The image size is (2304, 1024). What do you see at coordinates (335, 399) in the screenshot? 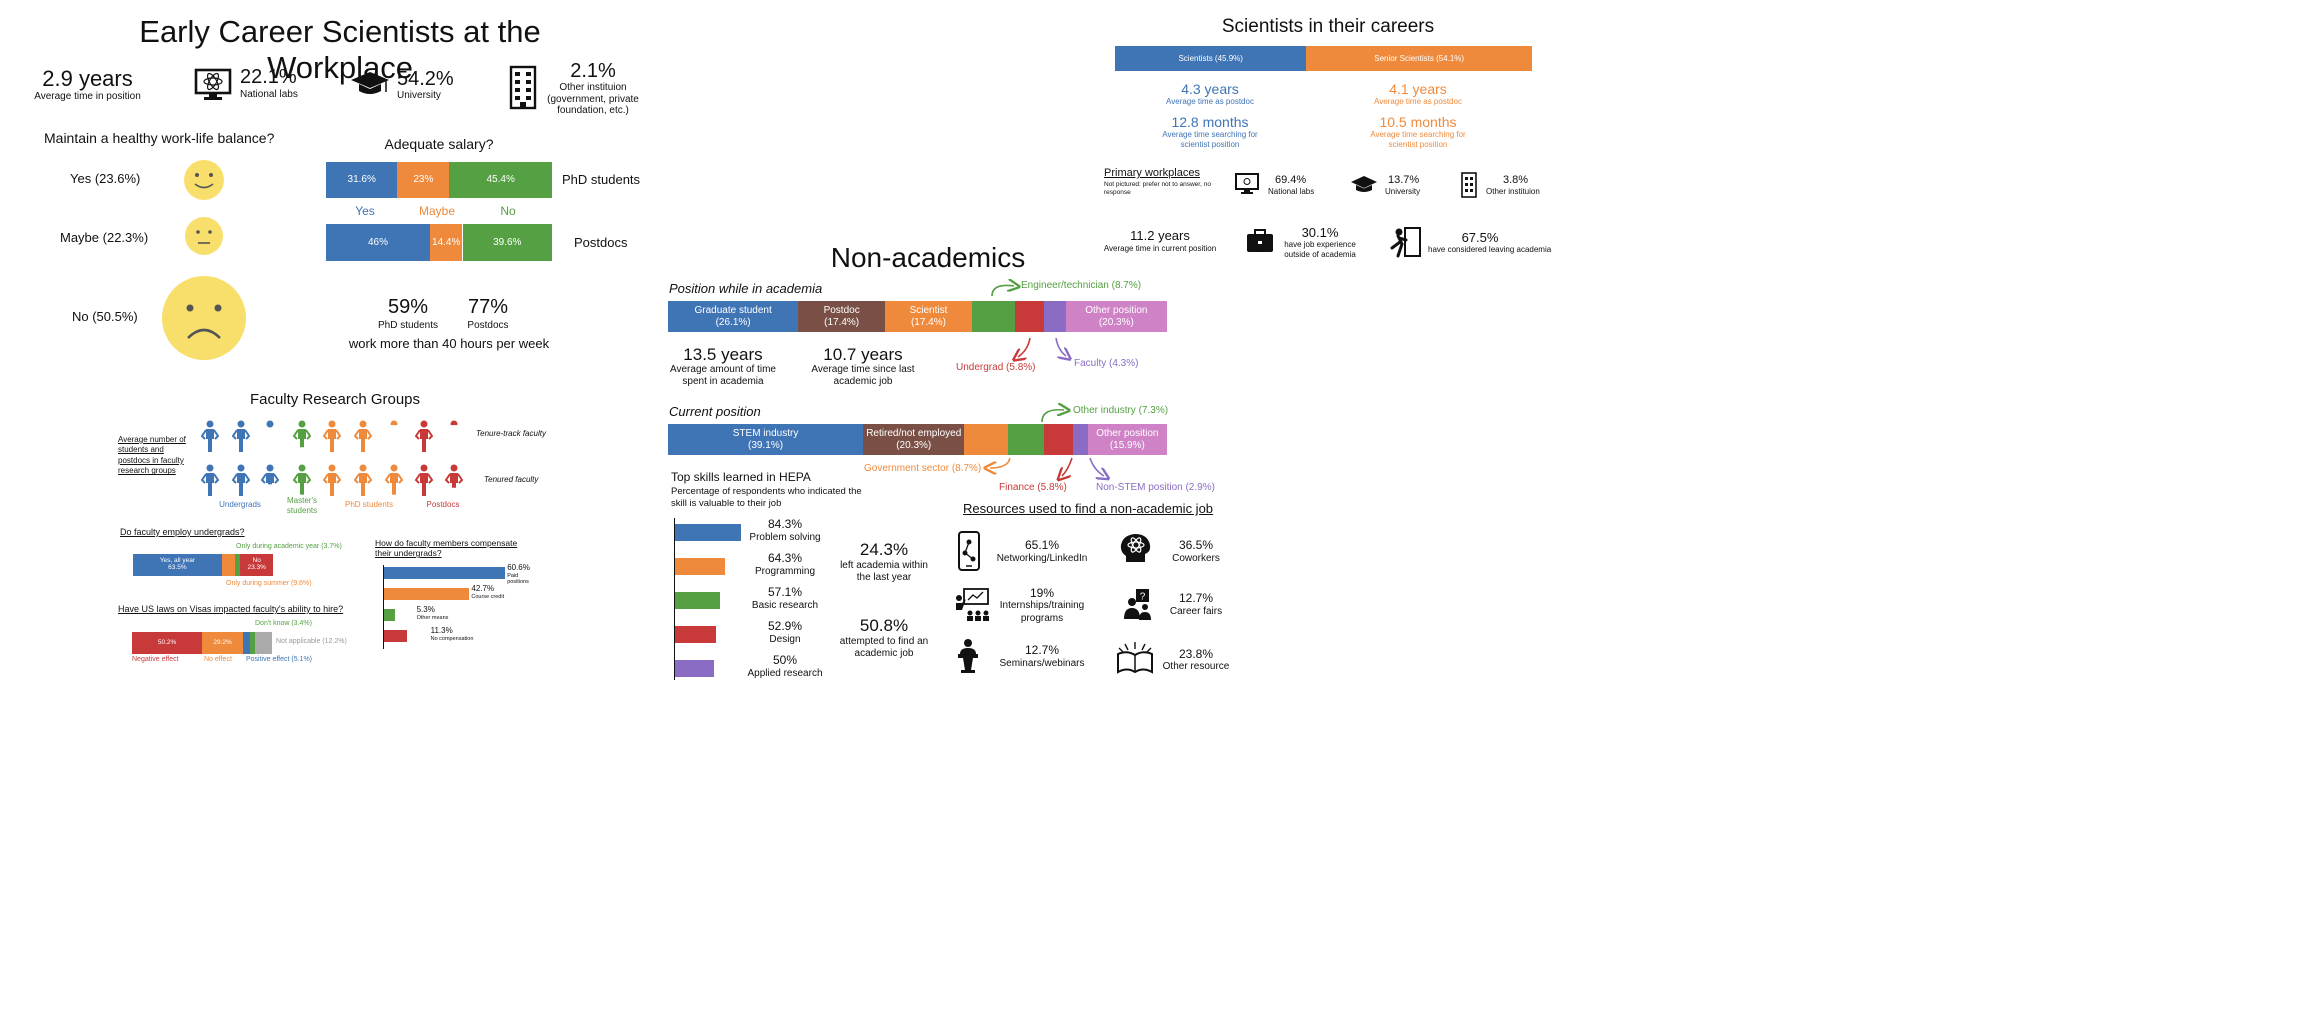
I see `groups-title: Faculty Research Groups` at bounding box center [335, 399].